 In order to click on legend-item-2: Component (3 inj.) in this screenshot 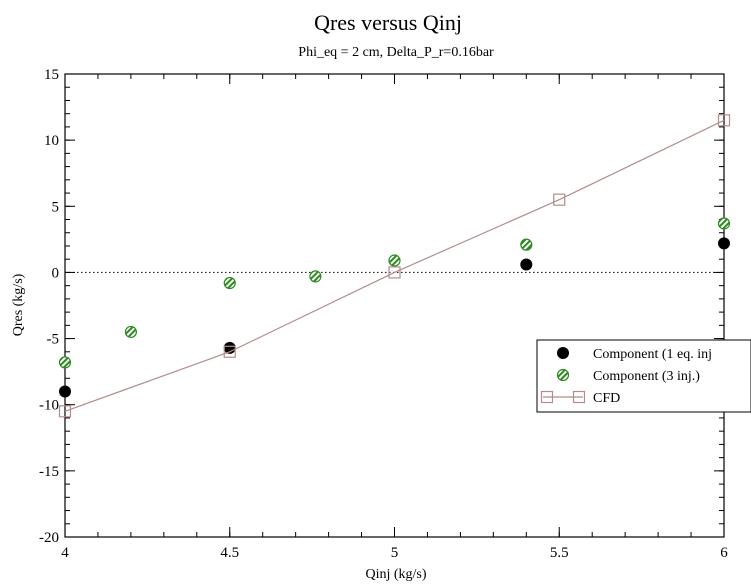, I will do `click(628, 376)`.